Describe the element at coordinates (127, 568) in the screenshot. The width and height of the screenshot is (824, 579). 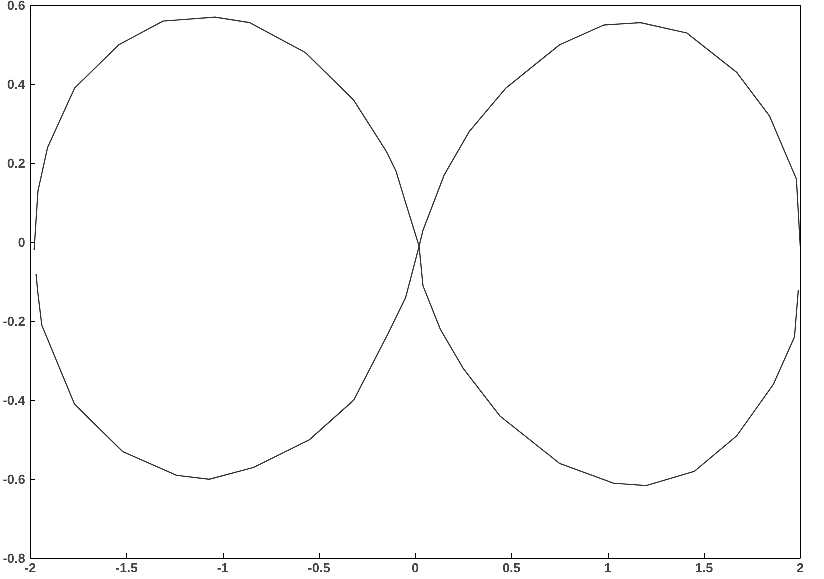
I see `x-tick-label: -1.5` at that location.